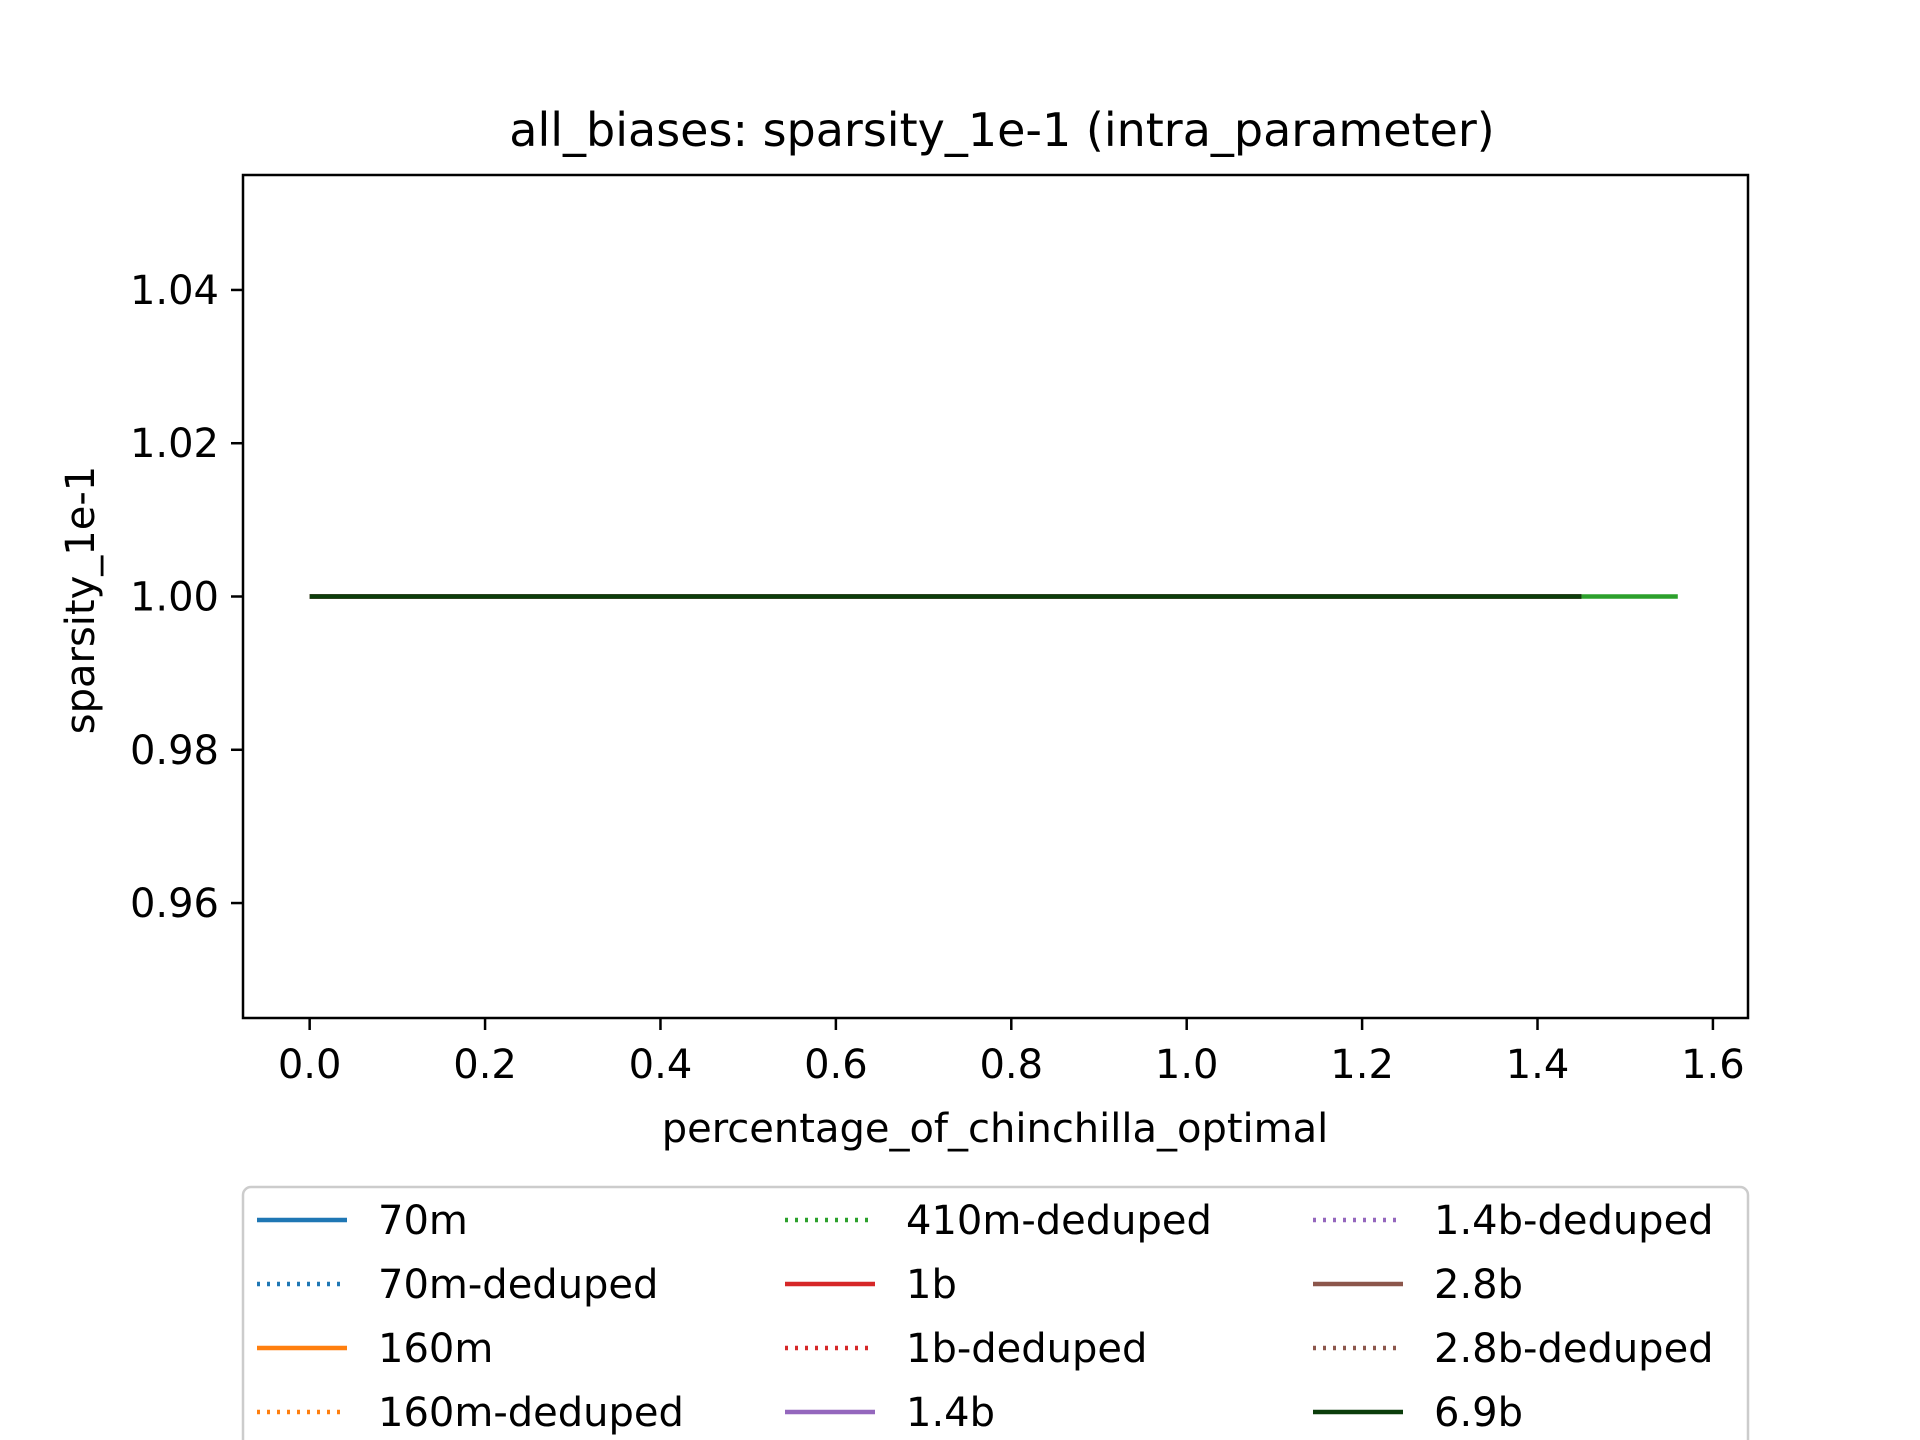 Image resolution: width=1920 pixels, height=1440 pixels. I want to click on x-tick-label: 0.6, so click(836, 1065).